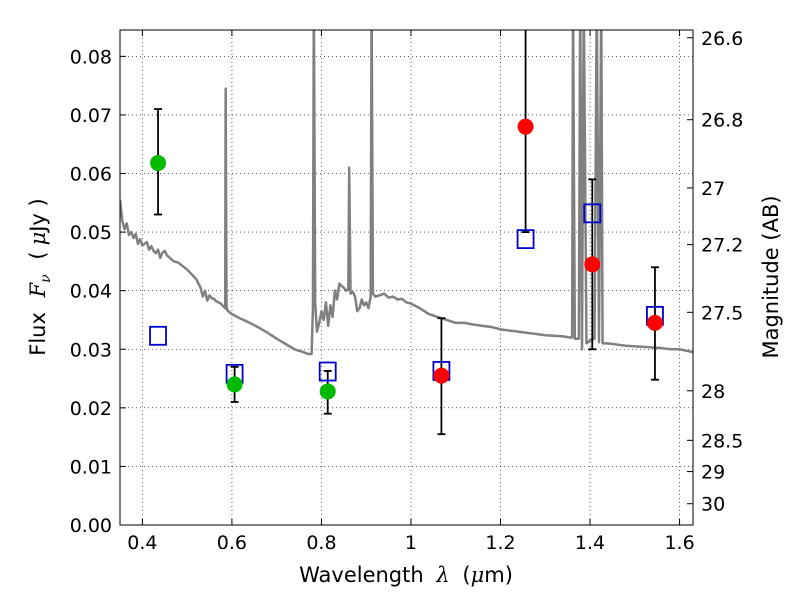 This screenshot has width=800, height=600. I want to click on x-axis-label: Wavelength λ (μm), so click(406, 575).